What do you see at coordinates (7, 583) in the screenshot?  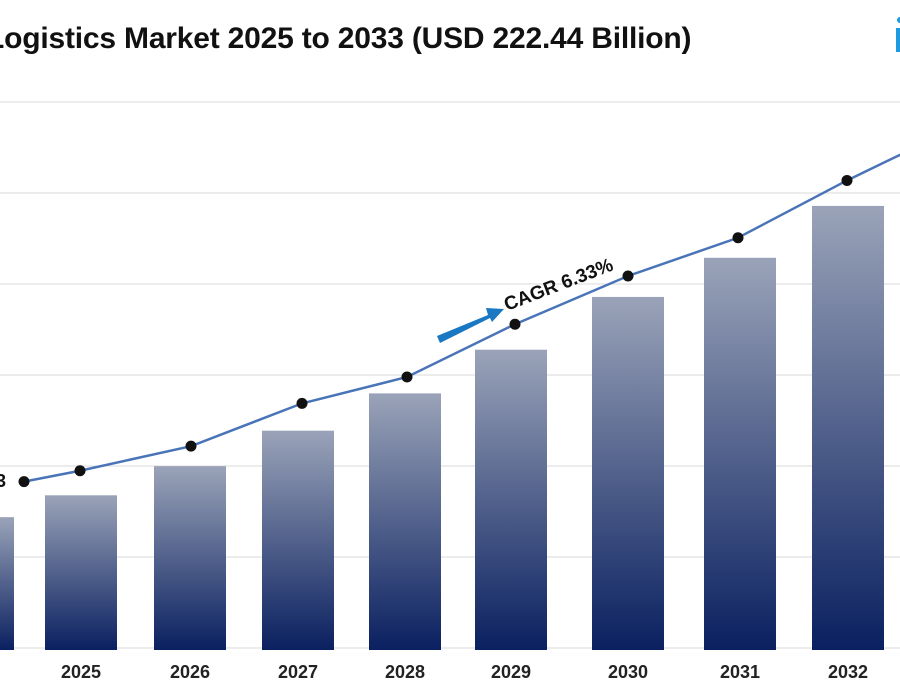 I see `bar-2024` at bounding box center [7, 583].